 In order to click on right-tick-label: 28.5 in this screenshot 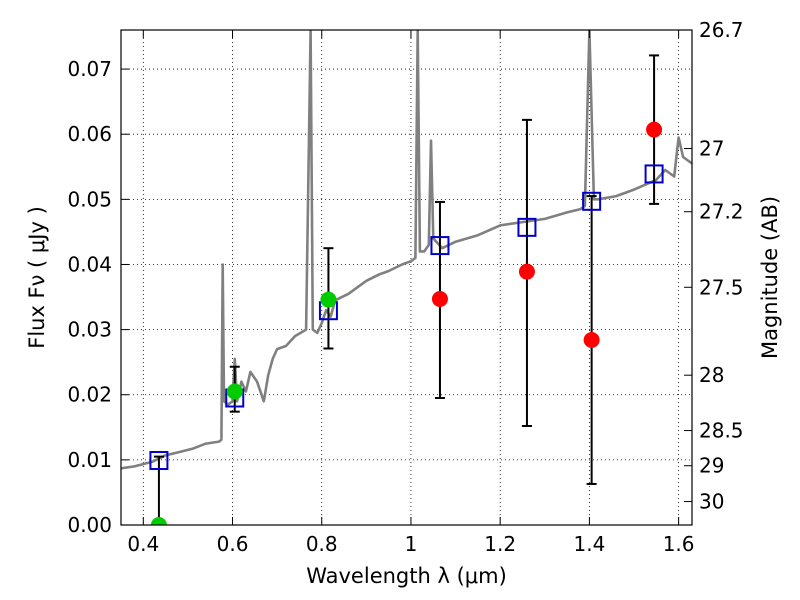, I will do `click(721, 431)`.